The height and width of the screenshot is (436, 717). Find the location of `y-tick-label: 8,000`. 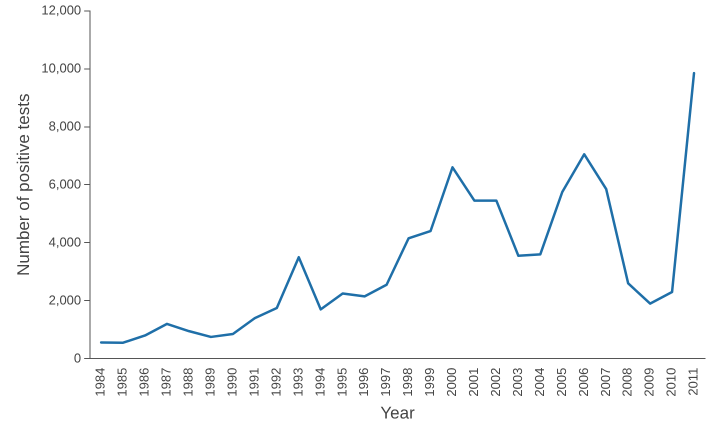

y-tick-label: 8,000 is located at coordinates (65, 126).